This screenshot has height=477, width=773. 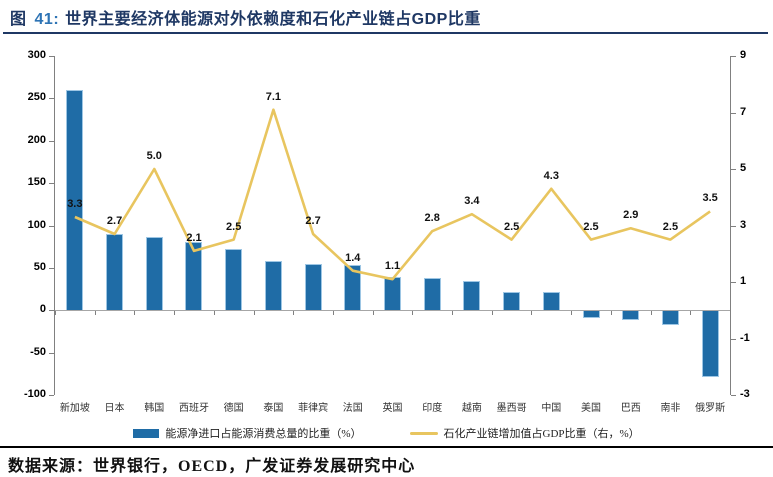 I want to click on right-axis-spine, so click(x=730, y=225).